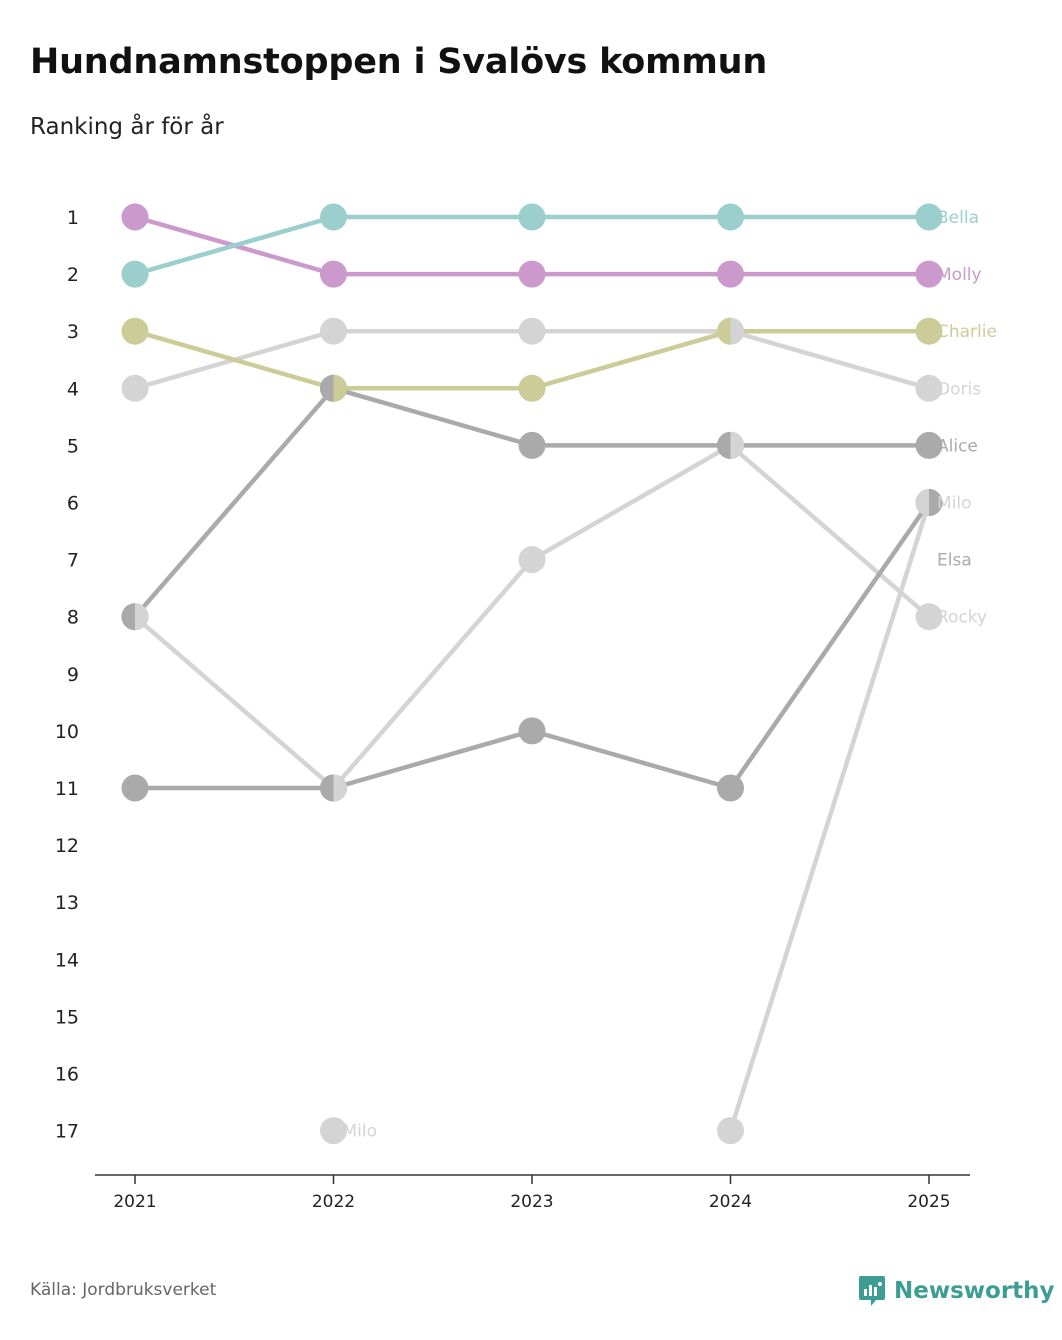  What do you see at coordinates (360, 1132) in the screenshot?
I see `inline-label-milo: Milo` at bounding box center [360, 1132].